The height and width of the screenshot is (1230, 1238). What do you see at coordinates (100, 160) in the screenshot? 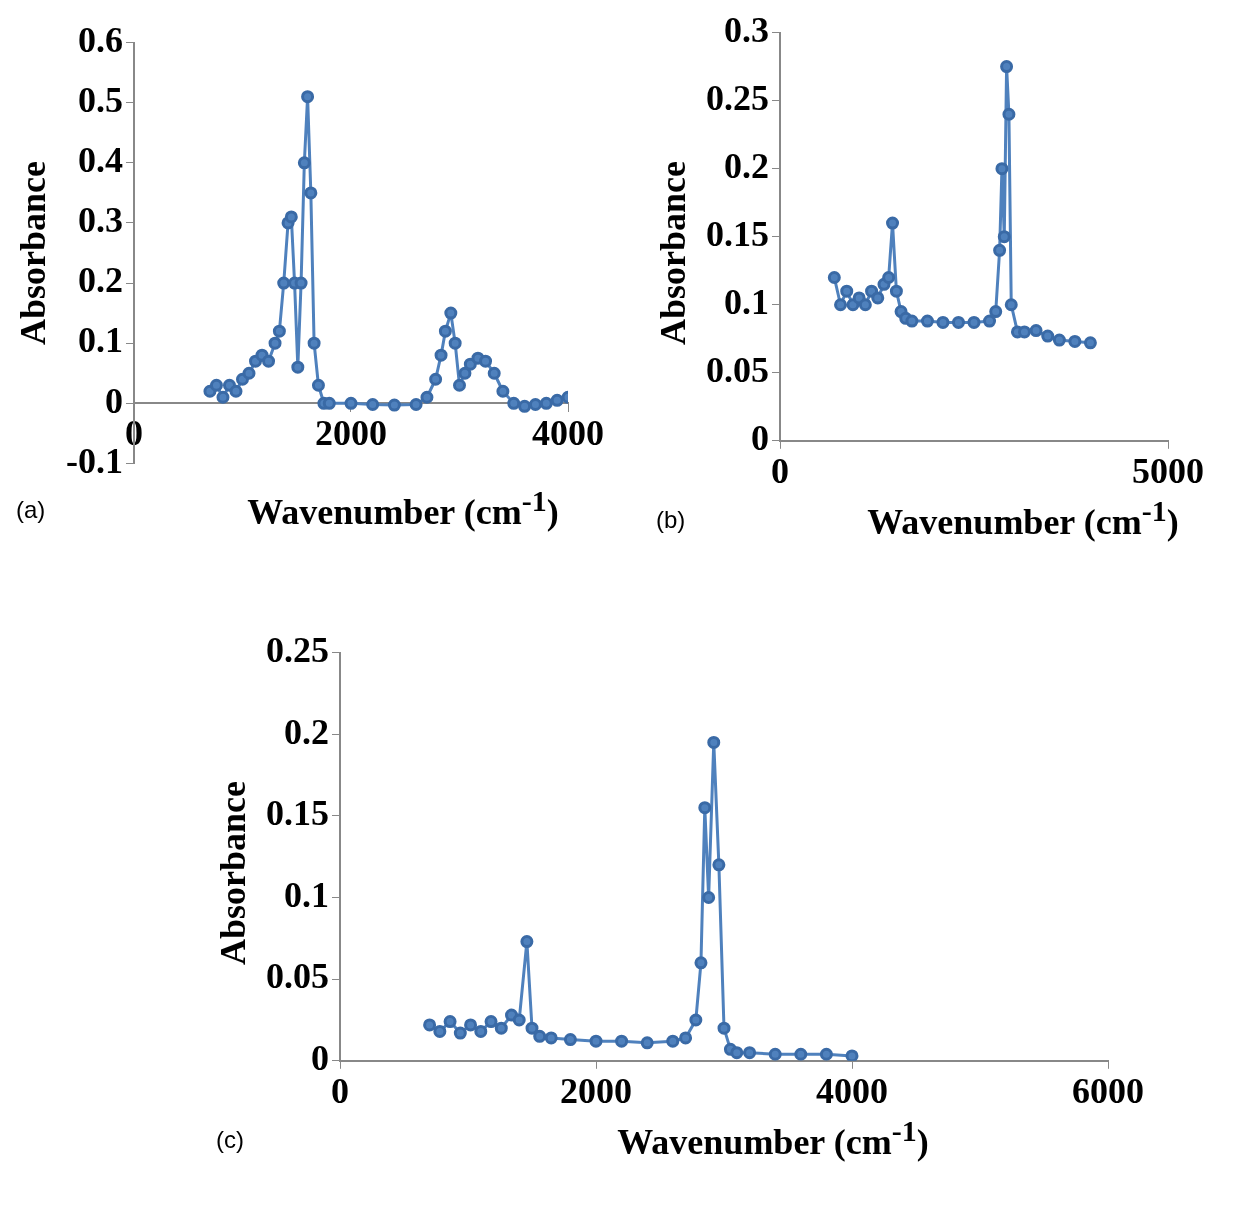
I see `y-tick-label: 0.4` at bounding box center [100, 160].